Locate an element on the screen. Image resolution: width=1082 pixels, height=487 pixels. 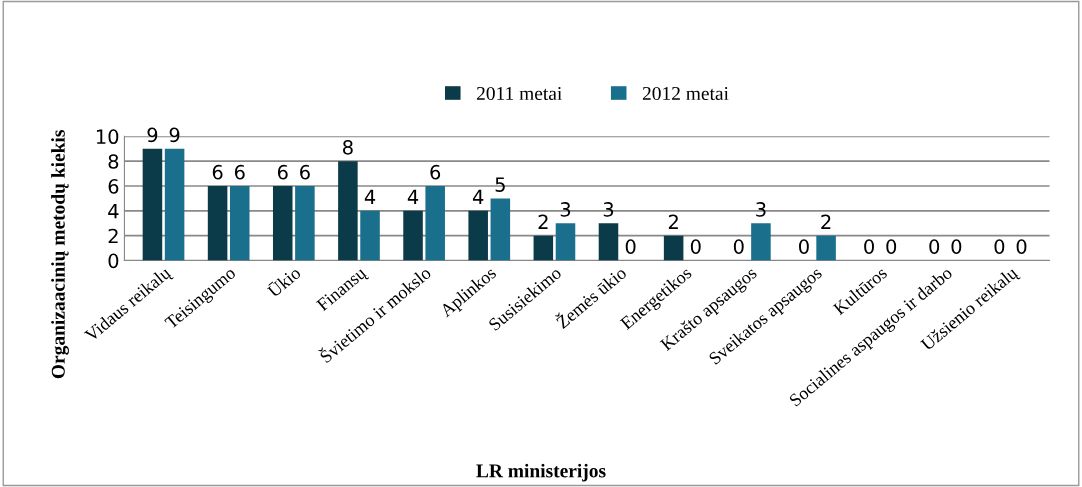
y-tick-label: 0 is located at coordinates (113, 261).